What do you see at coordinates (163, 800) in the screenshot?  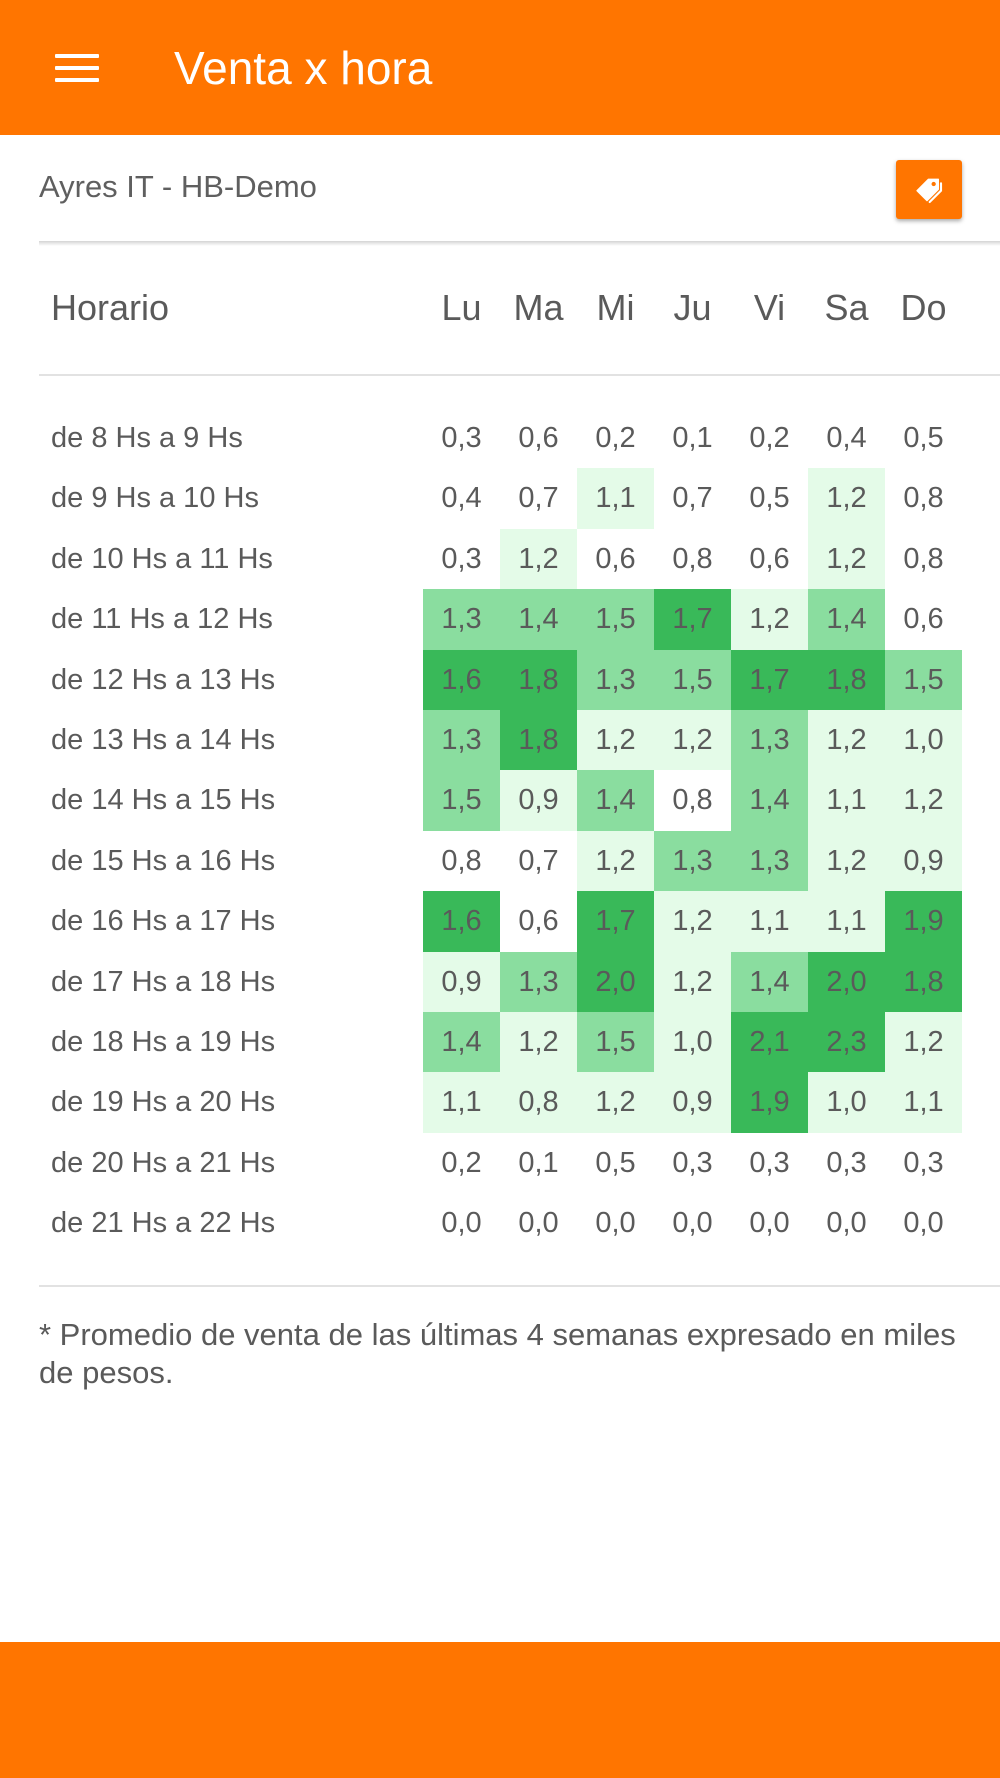 I see `hour-range-label: de 14 Hs a 15 Hs` at bounding box center [163, 800].